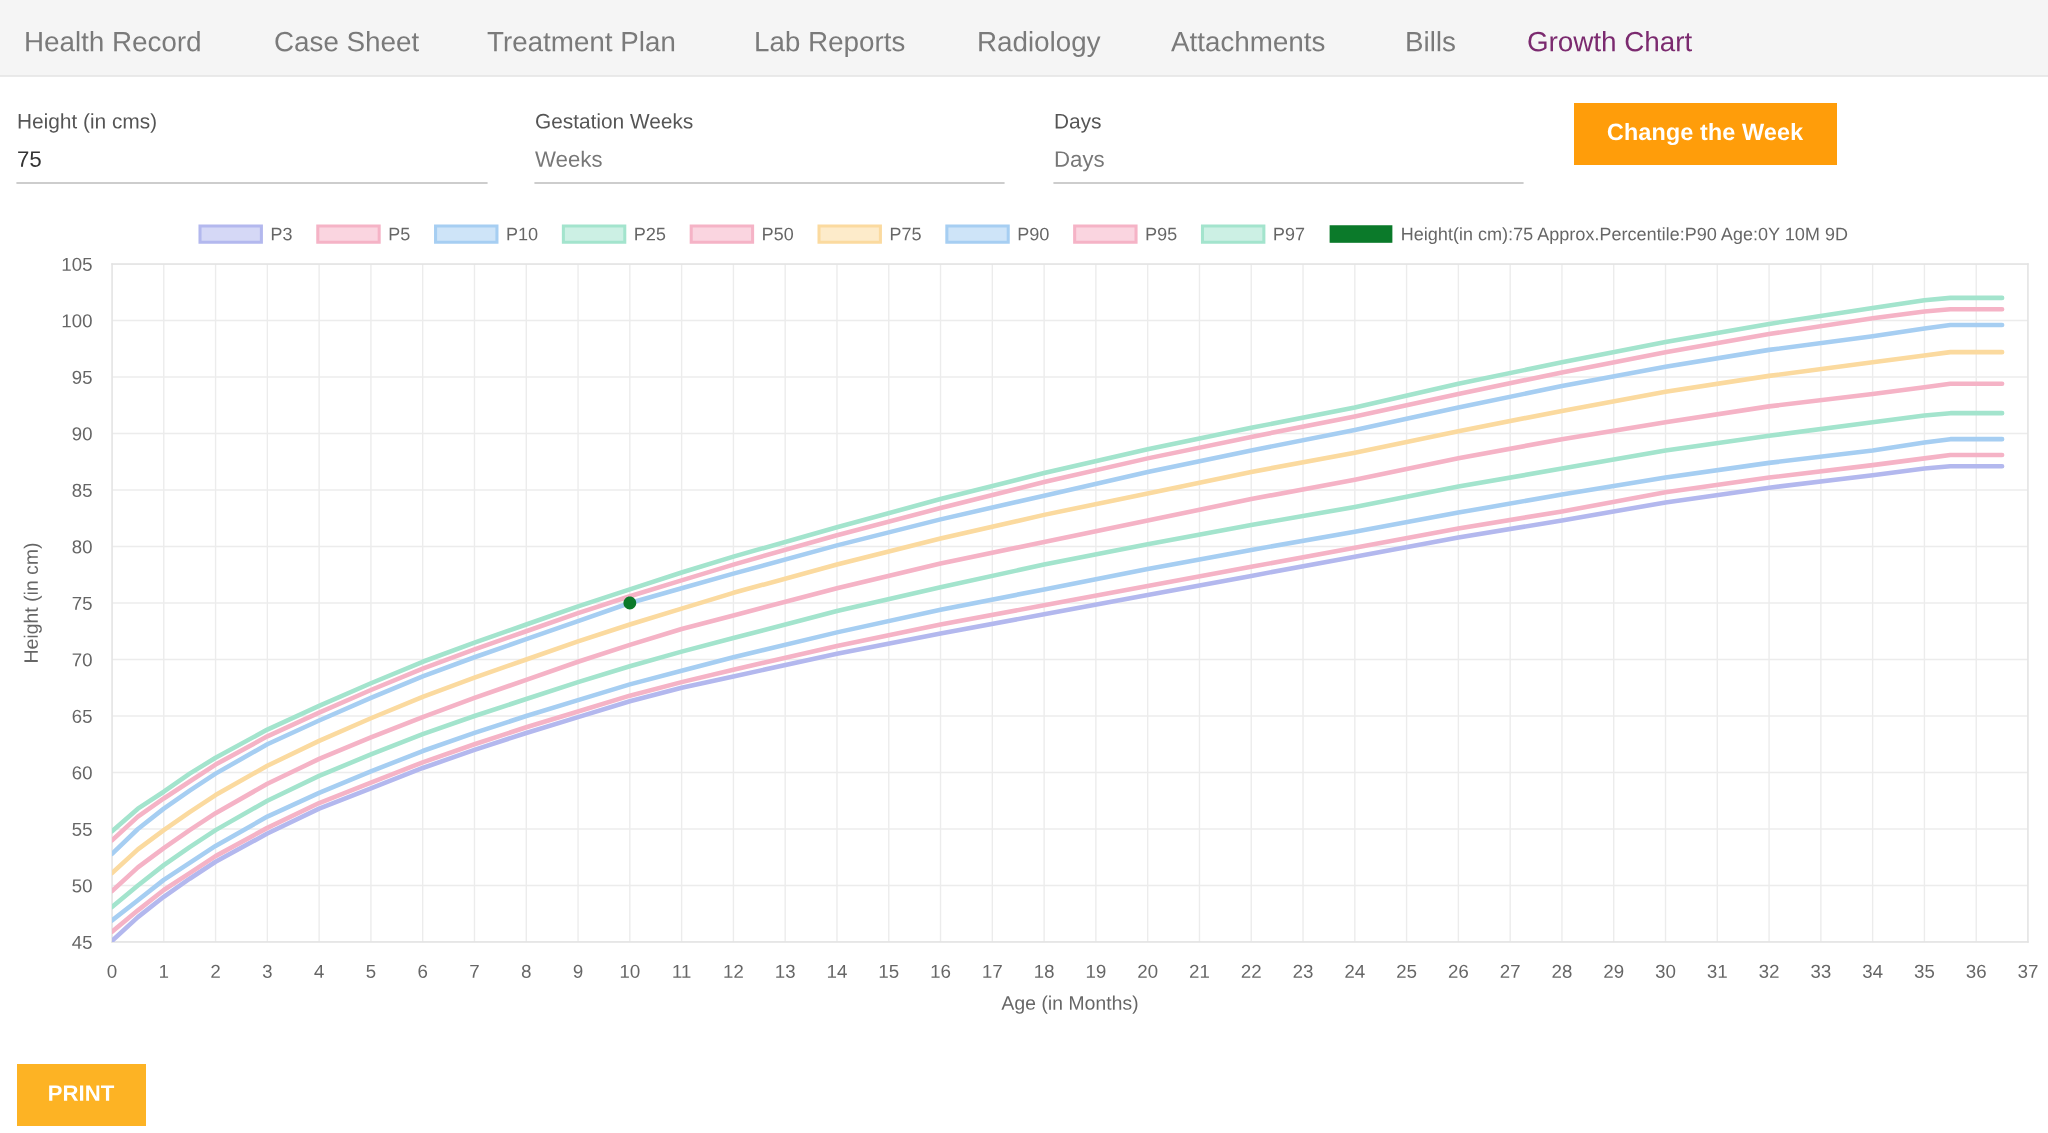 This screenshot has height=1133, width=2048. Describe the element at coordinates (82, 716) in the screenshot. I see `y-tick-label: 65` at that location.